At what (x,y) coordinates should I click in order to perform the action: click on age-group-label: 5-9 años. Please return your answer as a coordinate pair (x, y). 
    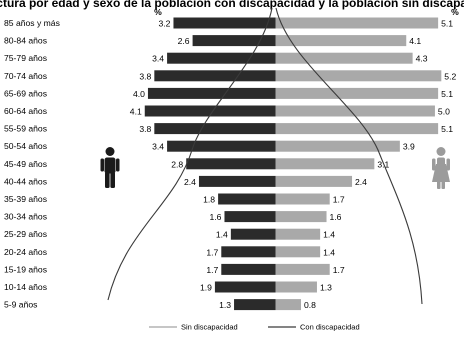
    Looking at the image, I should click on (20, 305).